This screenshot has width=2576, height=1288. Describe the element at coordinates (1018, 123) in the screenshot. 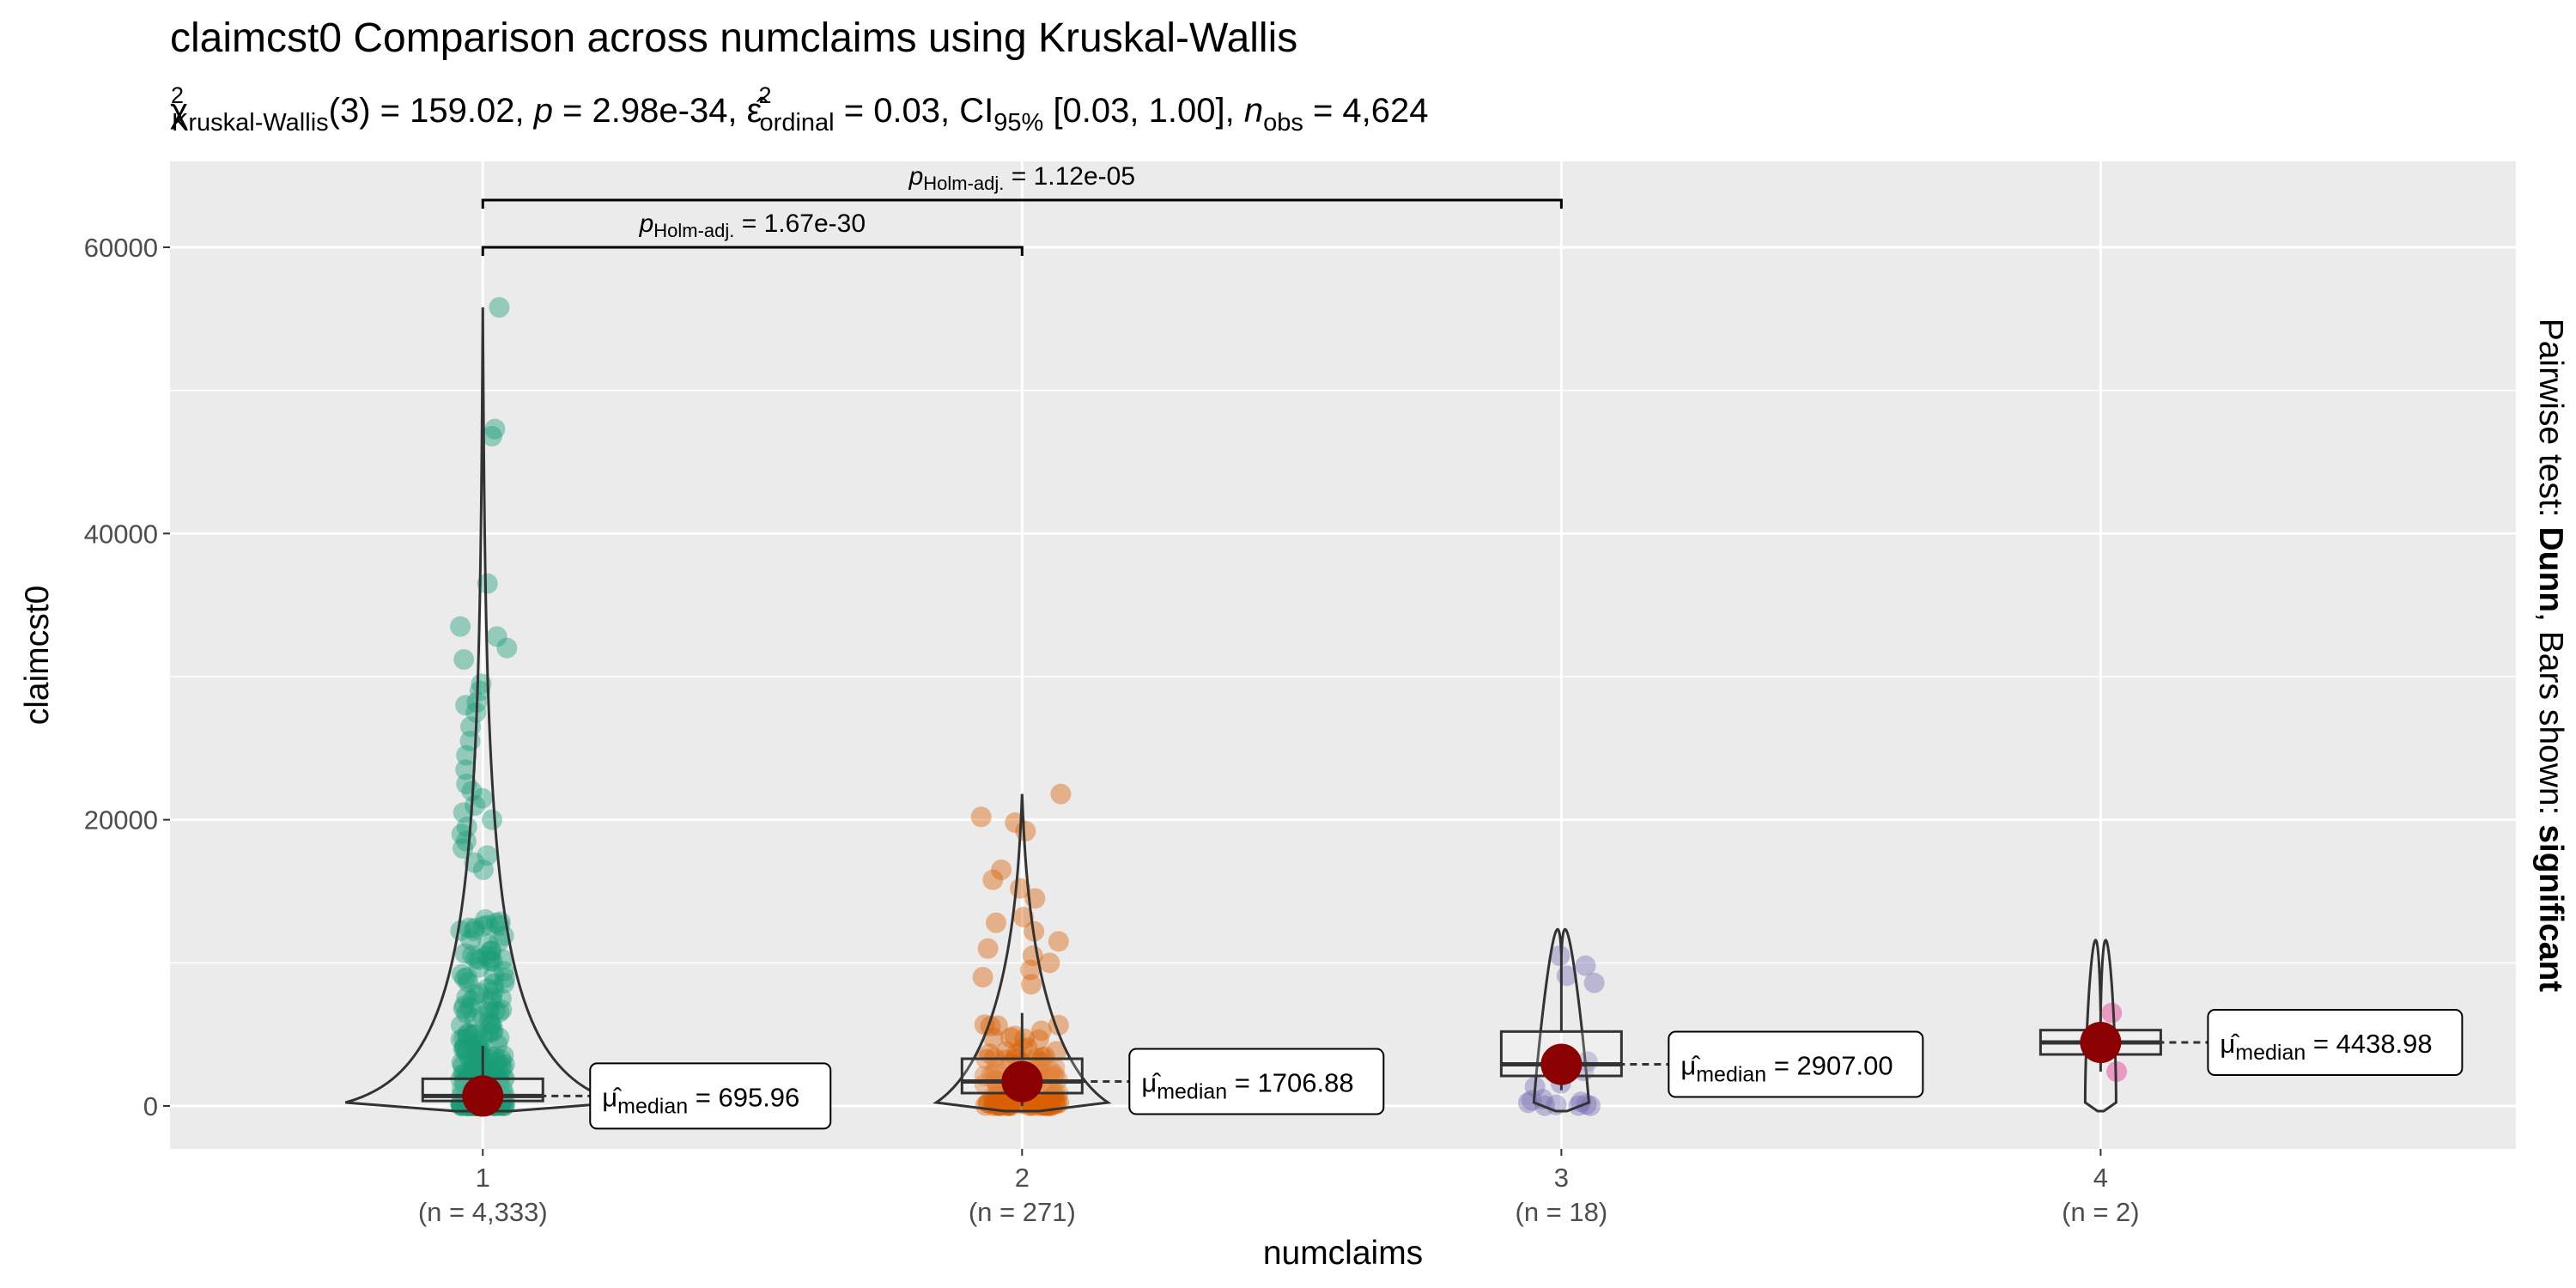

I see `subtitle-ci-sub: 95%` at that location.